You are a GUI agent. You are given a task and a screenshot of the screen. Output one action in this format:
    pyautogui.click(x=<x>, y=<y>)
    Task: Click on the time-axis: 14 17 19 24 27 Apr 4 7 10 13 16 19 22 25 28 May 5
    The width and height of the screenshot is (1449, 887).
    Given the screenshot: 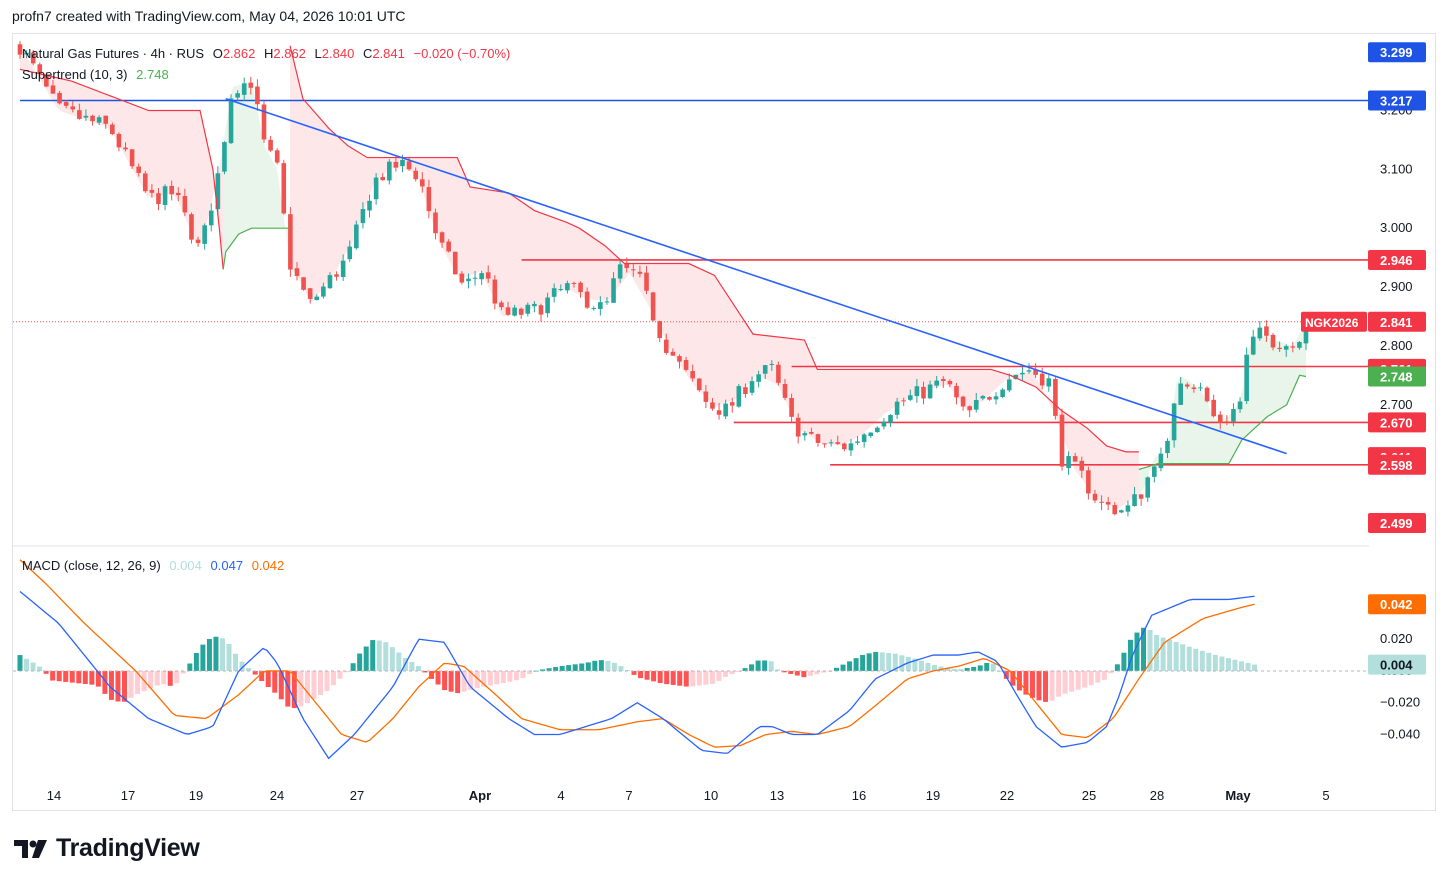 What is the action you would take?
    pyautogui.click(x=688, y=795)
    